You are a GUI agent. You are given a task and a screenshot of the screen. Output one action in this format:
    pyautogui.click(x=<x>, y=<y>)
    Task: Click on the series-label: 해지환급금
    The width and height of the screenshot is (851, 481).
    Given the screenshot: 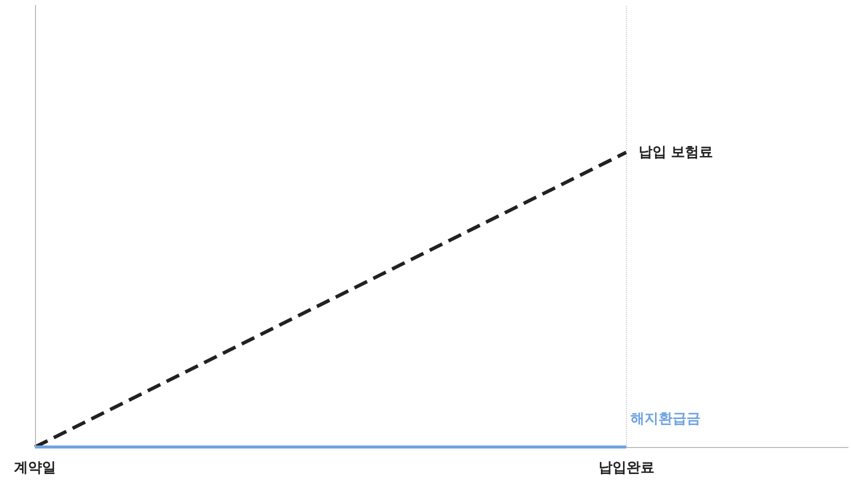 What is the action you would take?
    pyautogui.click(x=665, y=419)
    